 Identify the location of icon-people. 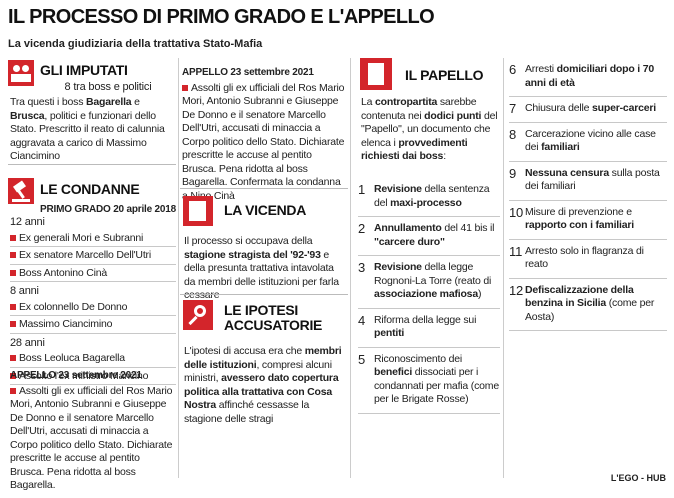
(21, 73).